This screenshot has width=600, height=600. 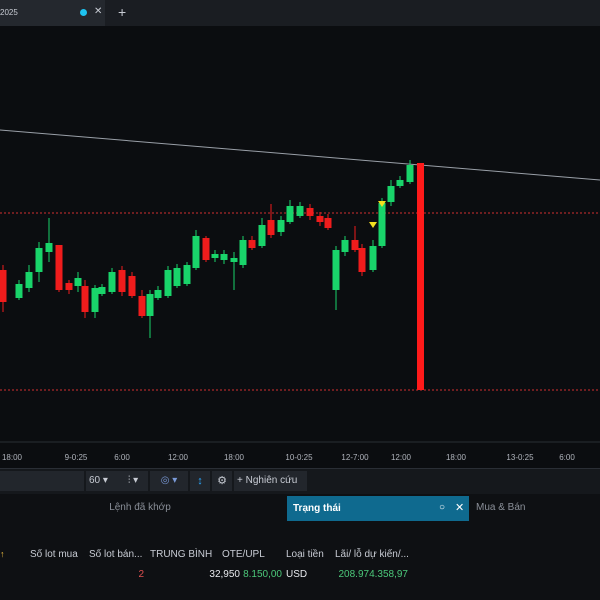 What do you see at coordinates (95, 480) in the screenshot?
I see `interval-value: 60` at bounding box center [95, 480].